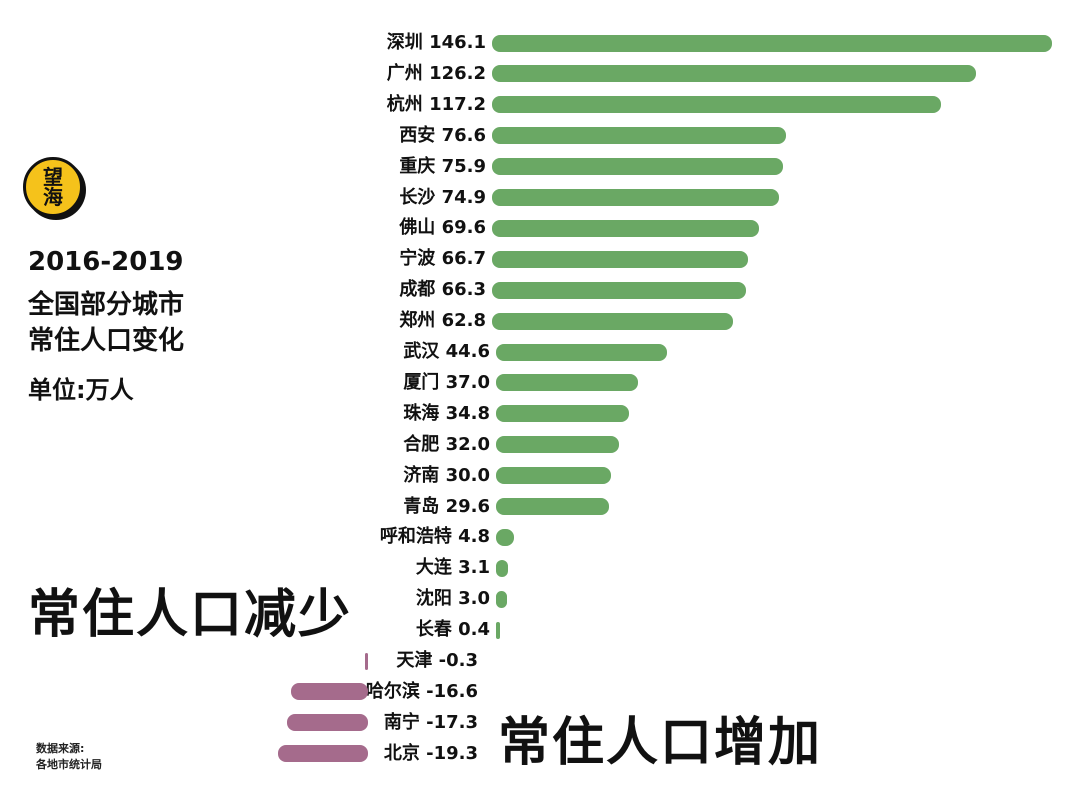 The height and width of the screenshot is (796, 1080). Describe the element at coordinates (452, 568) in the screenshot. I see `bar-label: 大连 3.1` at that location.